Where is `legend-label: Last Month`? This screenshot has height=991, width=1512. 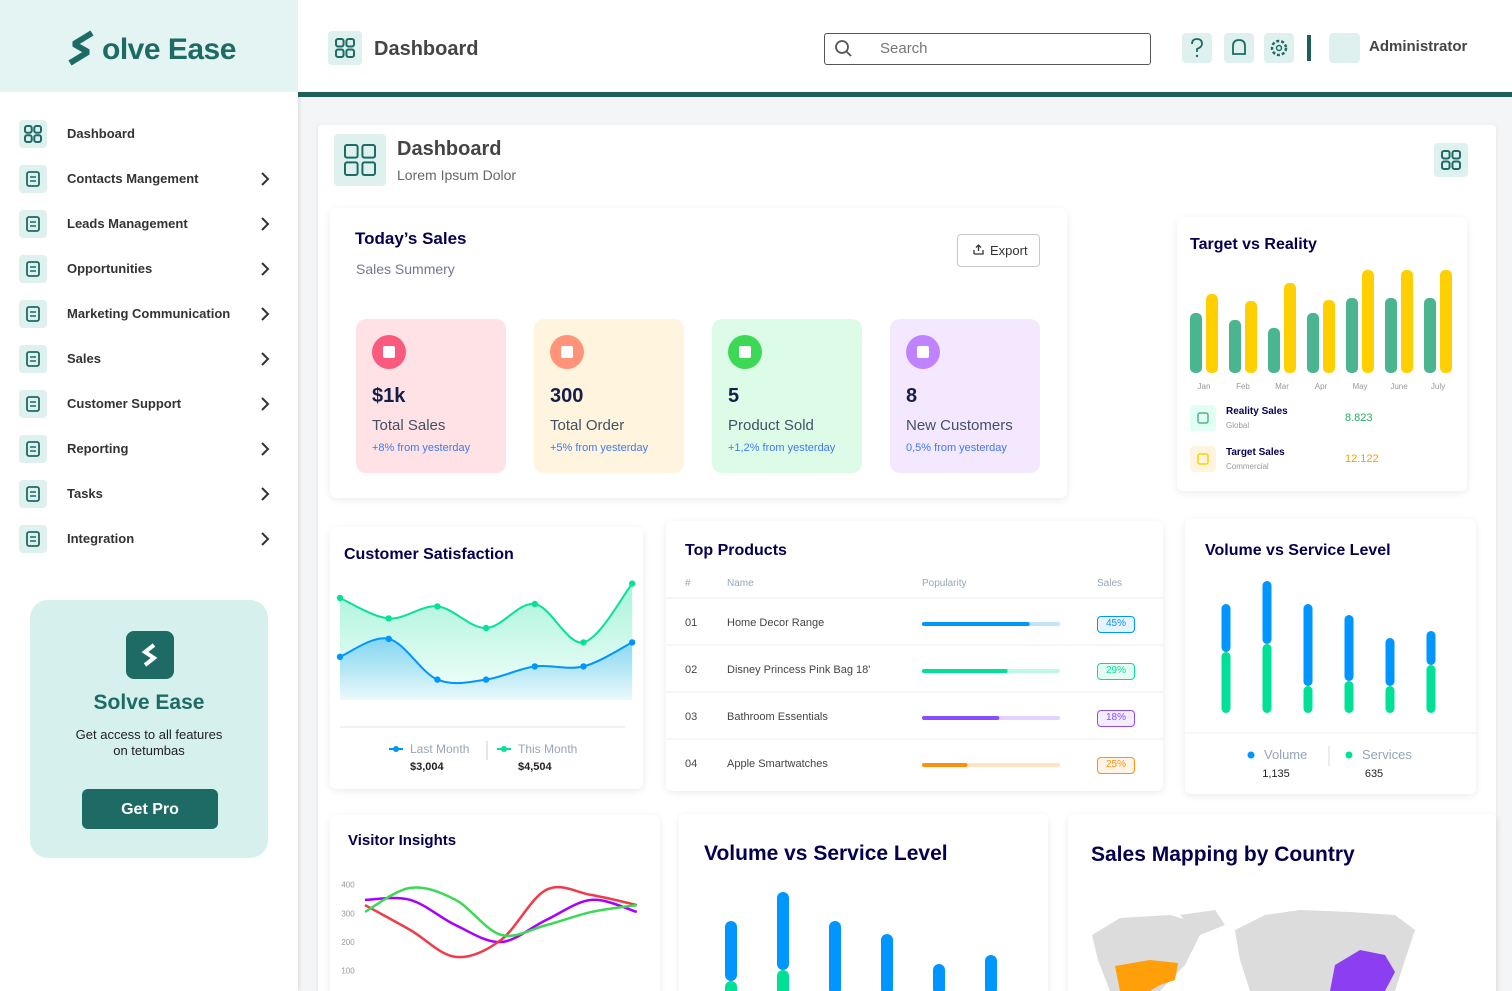 legend-label: Last Month is located at coordinates (440, 748).